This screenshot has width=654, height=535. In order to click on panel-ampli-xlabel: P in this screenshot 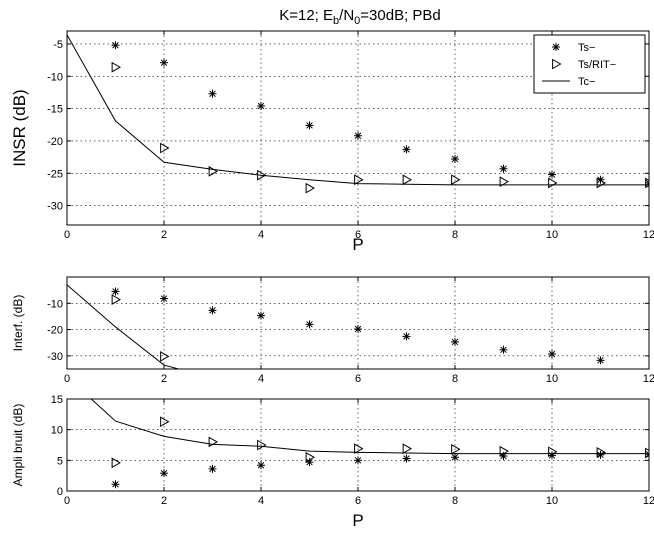, I will do `click(357, 520)`.